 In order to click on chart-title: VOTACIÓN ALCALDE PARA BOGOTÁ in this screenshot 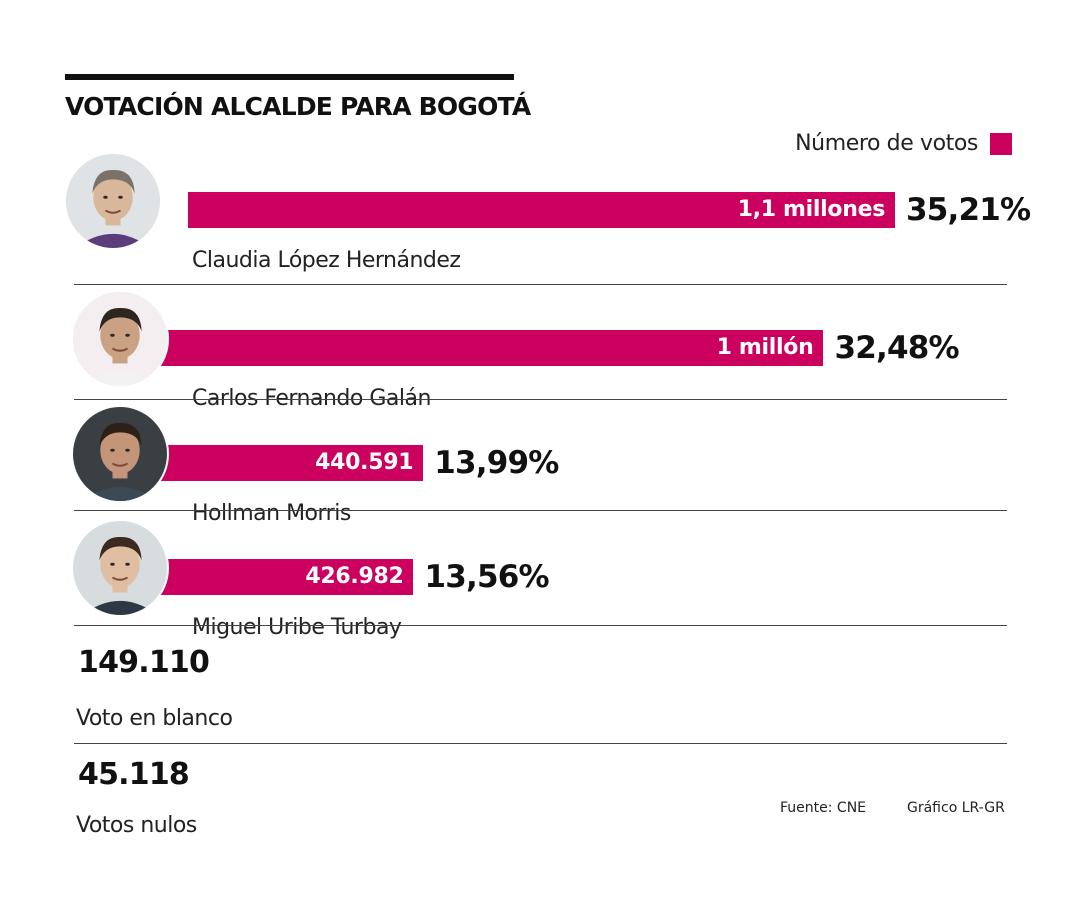, I will do `click(298, 106)`.